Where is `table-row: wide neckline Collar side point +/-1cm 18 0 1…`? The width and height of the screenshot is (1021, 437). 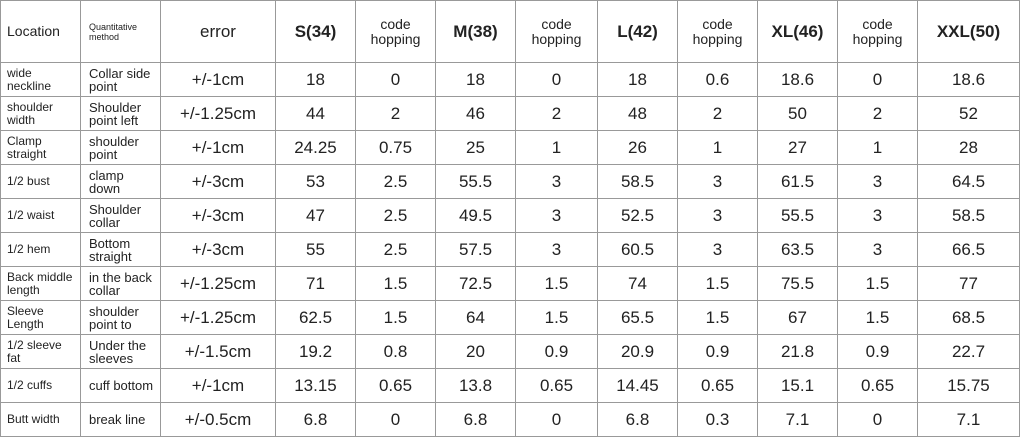 table-row: wide neckline Collar side point +/-1cm 18 0 1… is located at coordinates (510, 79).